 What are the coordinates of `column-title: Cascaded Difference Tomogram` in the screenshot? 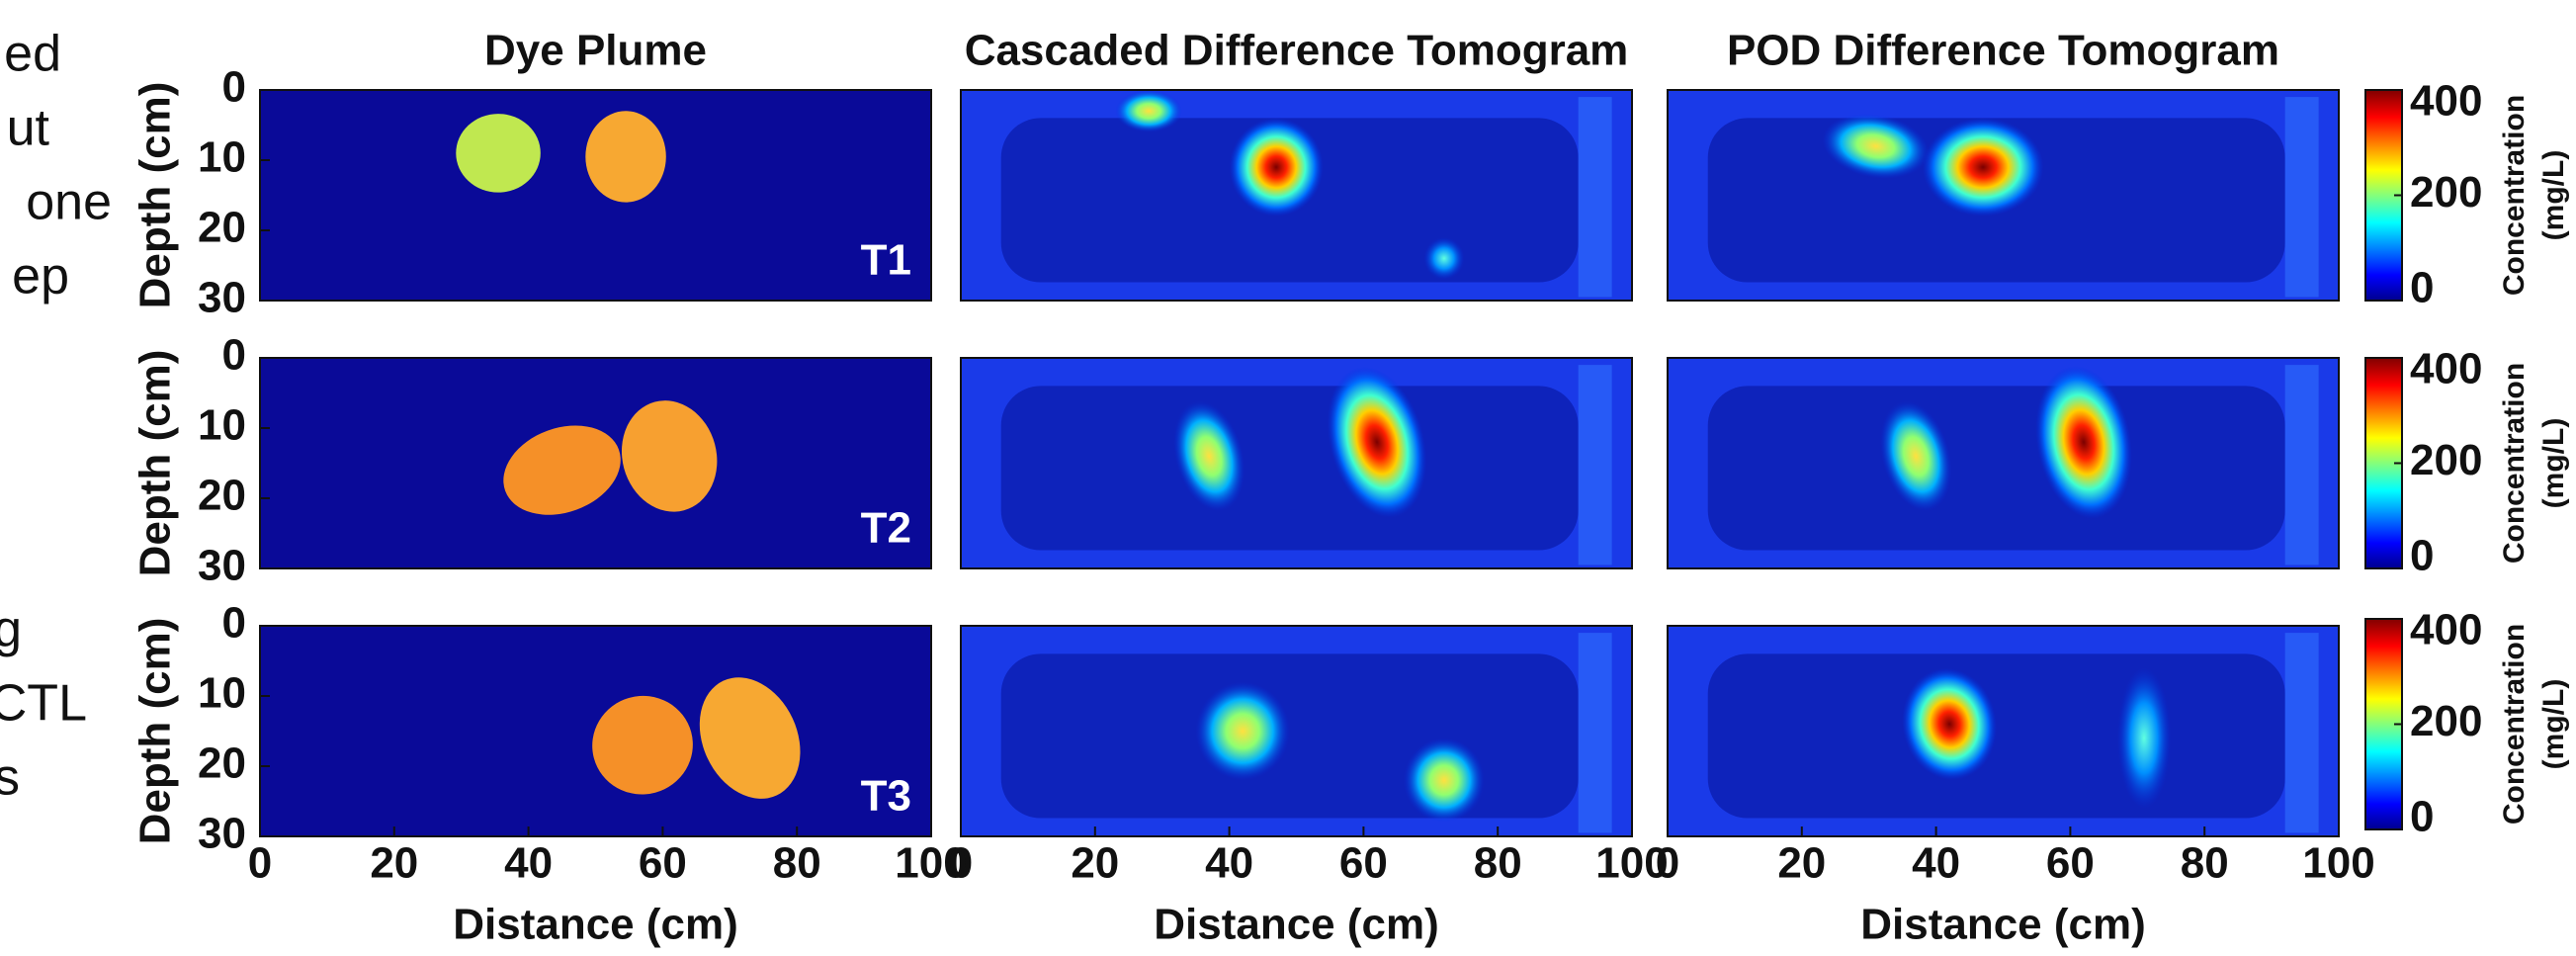 It's located at (1297, 51).